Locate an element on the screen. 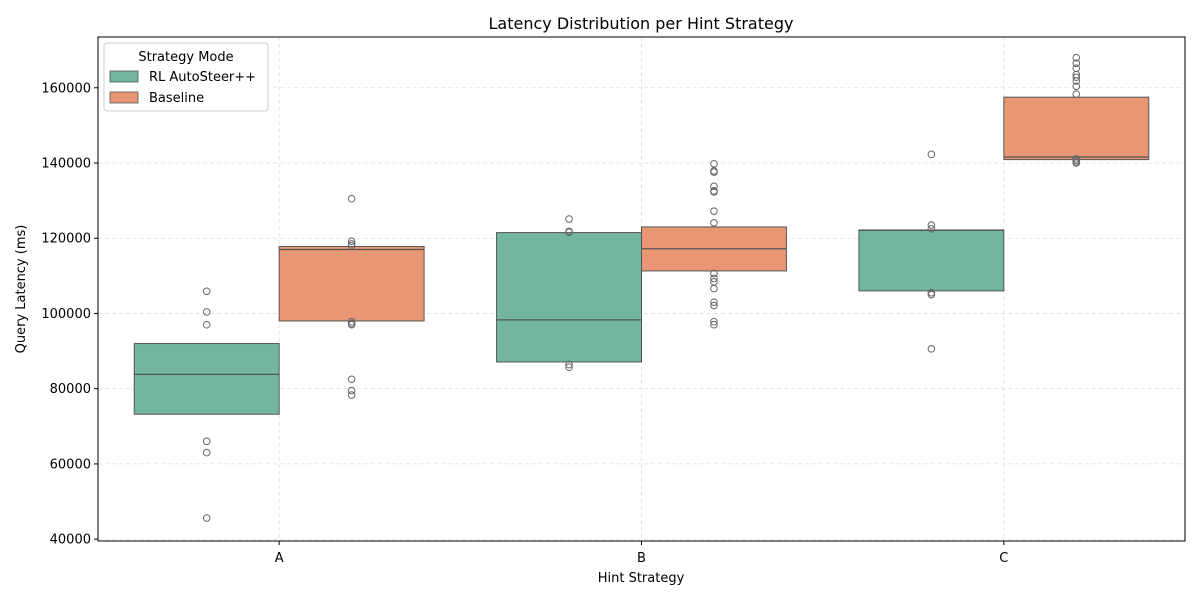 This screenshot has height=600, width=1200. legend-label-rl-autosteer: RL AutoSteer++ is located at coordinates (202, 77).